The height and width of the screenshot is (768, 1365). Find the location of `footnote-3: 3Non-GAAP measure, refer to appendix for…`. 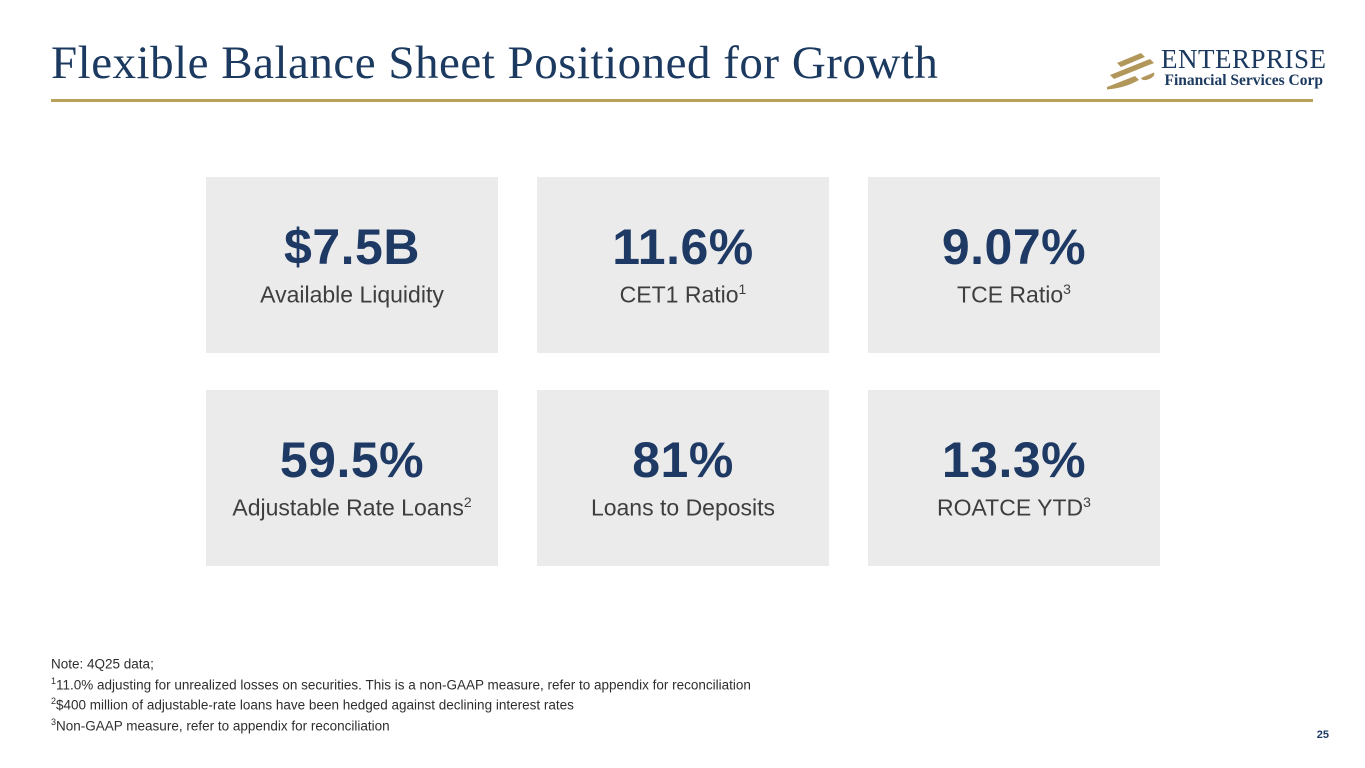

footnote-3: 3Non-GAAP measure, refer to appendix for… is located at coordinates (220, 725).